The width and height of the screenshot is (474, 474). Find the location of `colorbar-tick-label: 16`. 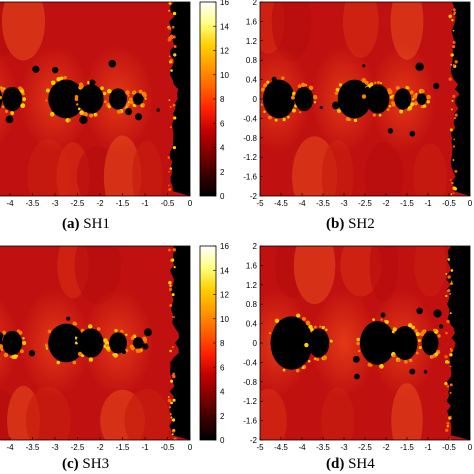

colorbar-tick-label: 16 is located at coordinates (224, 3).